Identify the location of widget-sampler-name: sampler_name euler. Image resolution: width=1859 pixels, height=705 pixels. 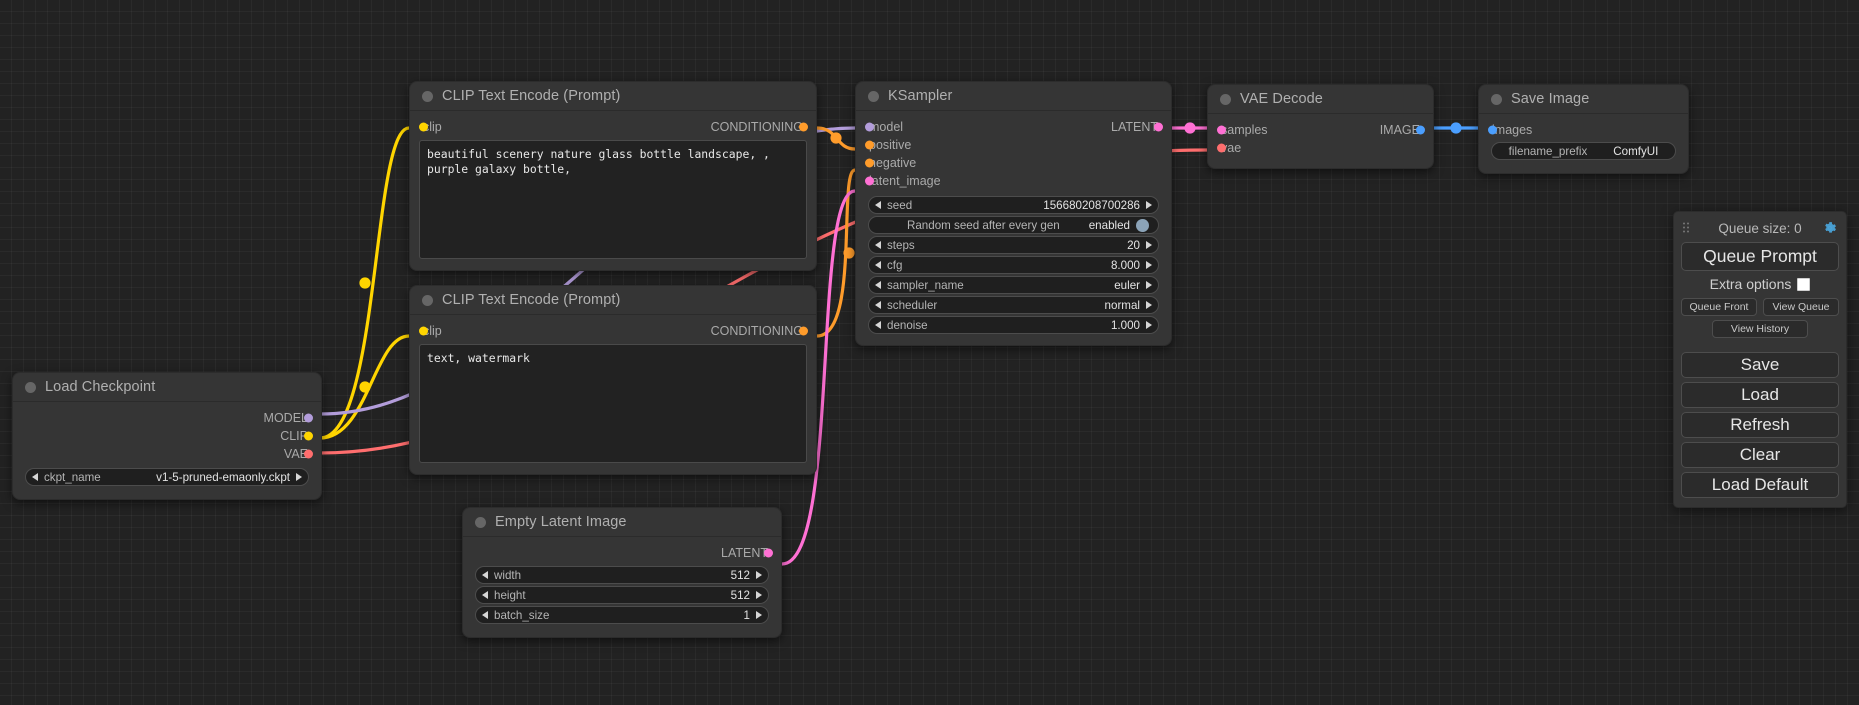
(1013, 285).